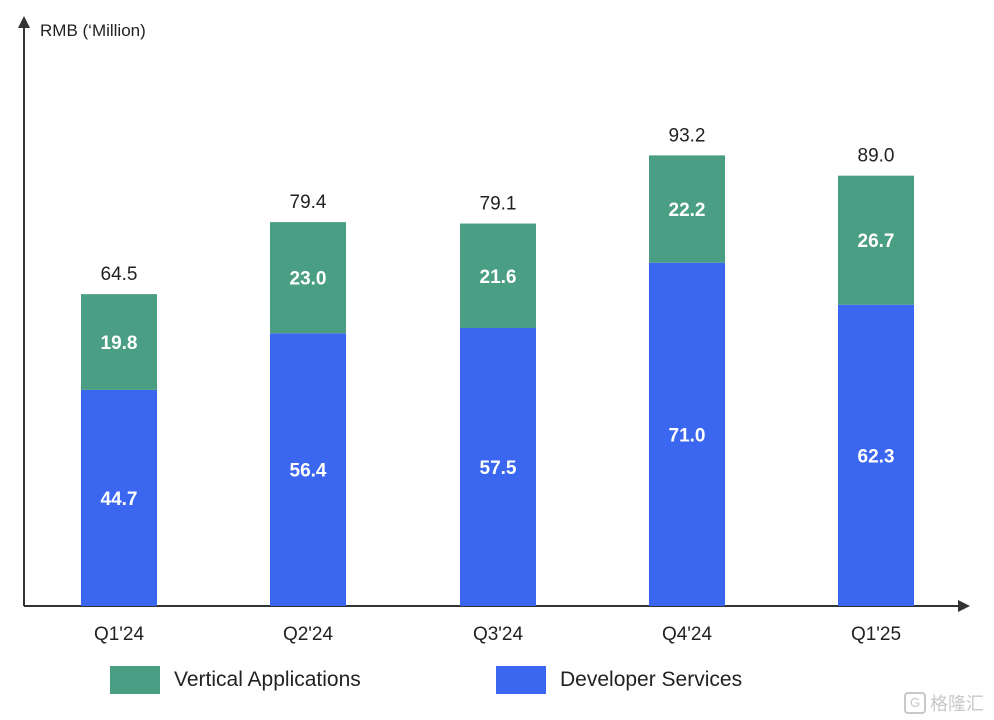 This screenshot has width=994, height=720. What do you see at coordinates (93, 30) in the screenshot?
I see `y-axis-label: RMB (‘Million)` at bounding box center [93, 30].